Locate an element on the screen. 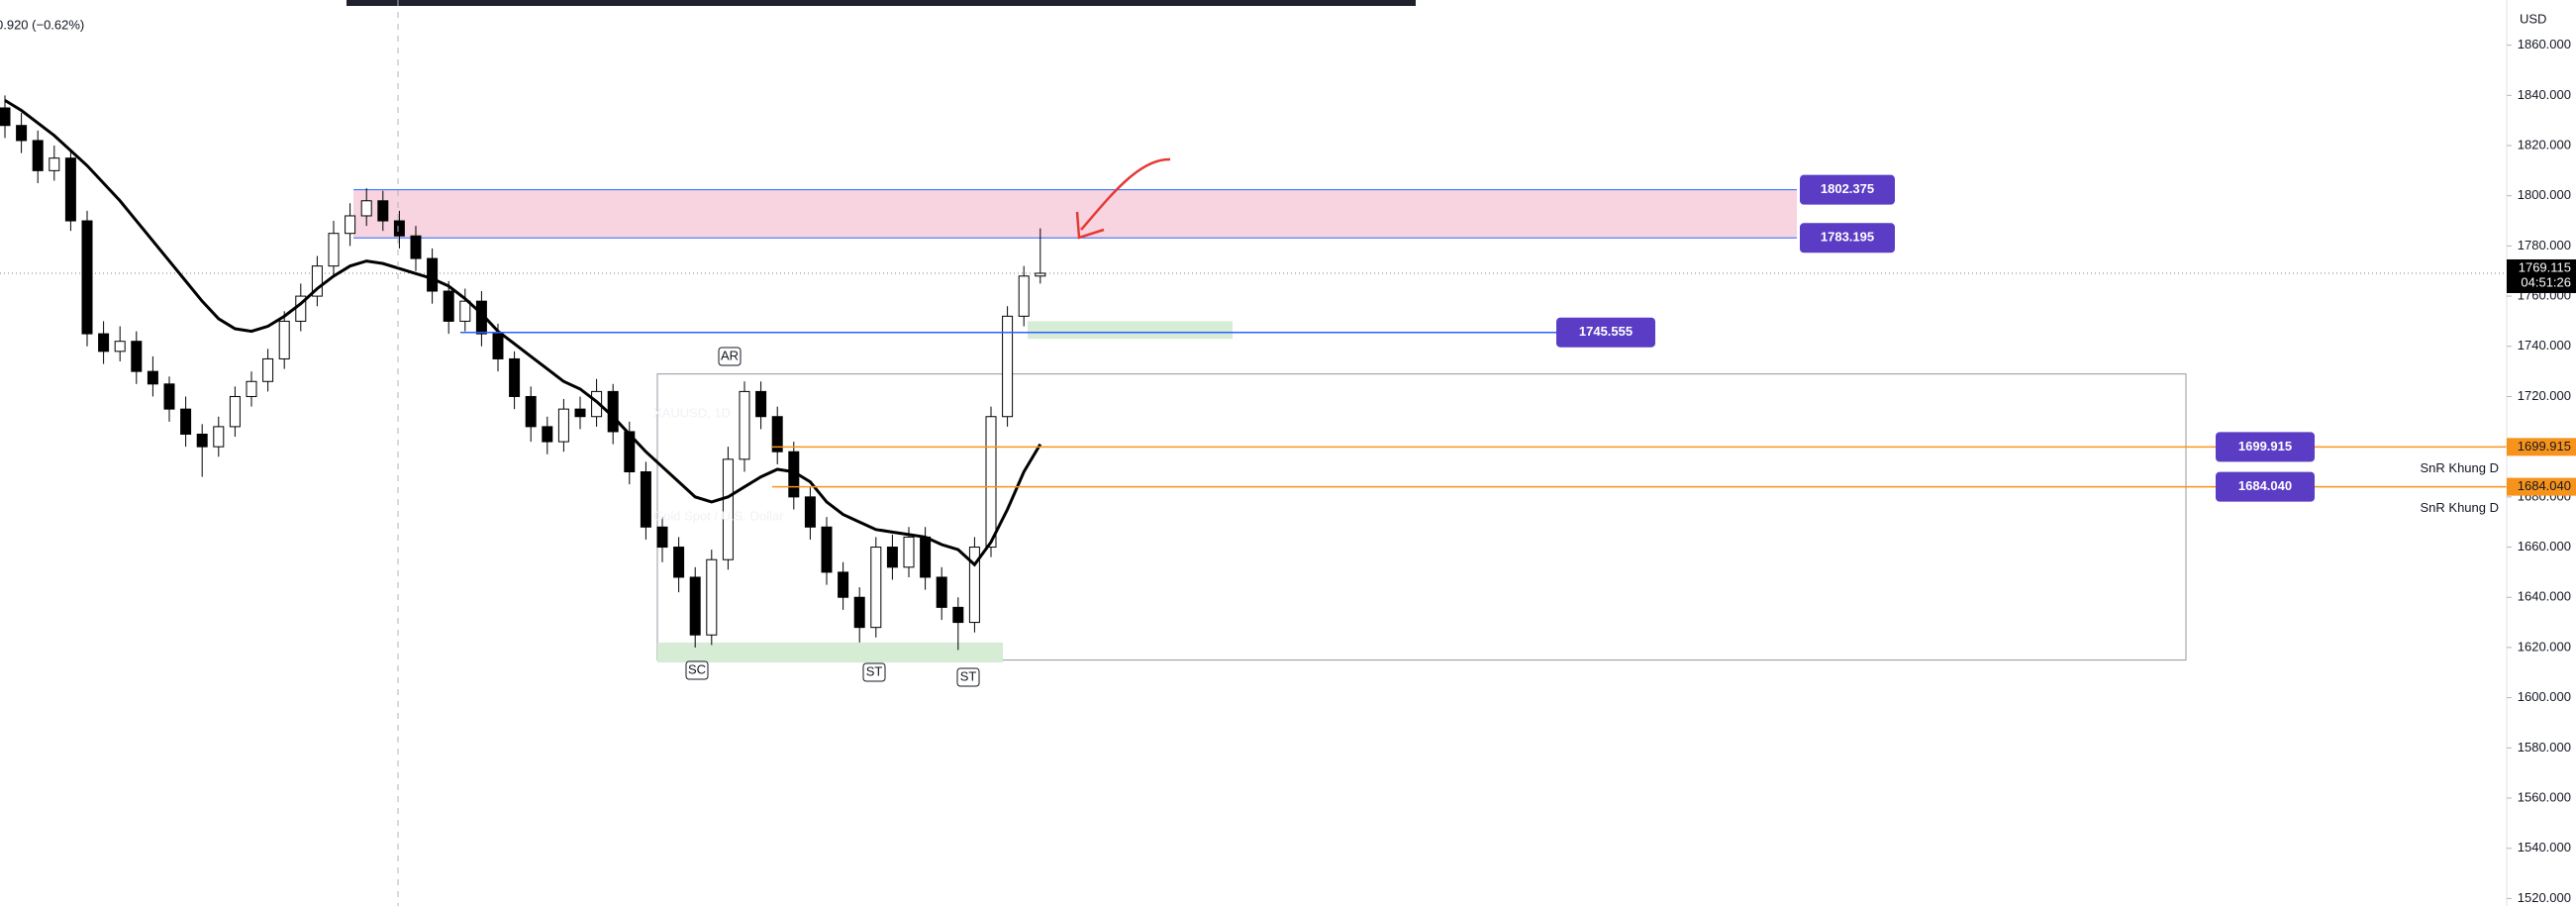 The image size is (2576, 906). level-label: 1684.040 is located at coordinates (2265, 485).